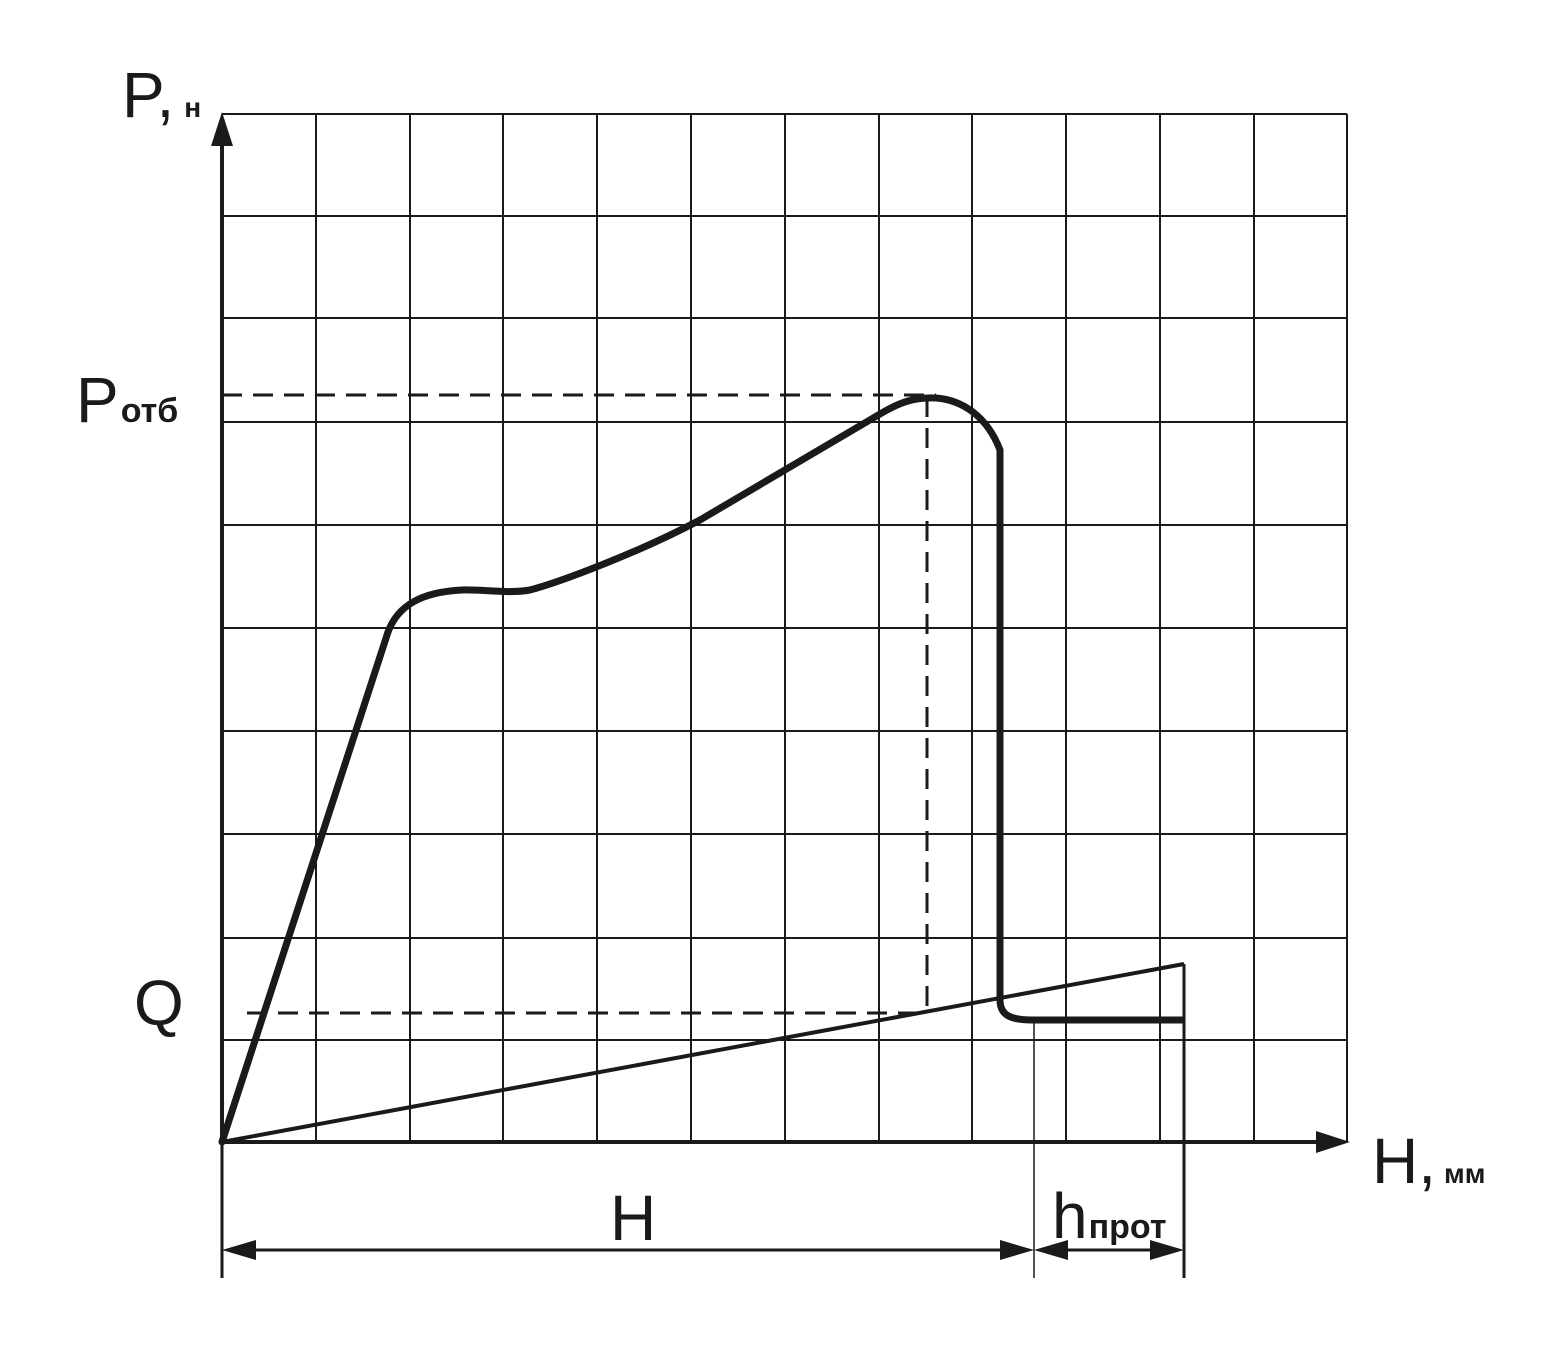 This screenshot has width=1553, height=1345. I want to click on y-axis-arrow, so click(222, 129).